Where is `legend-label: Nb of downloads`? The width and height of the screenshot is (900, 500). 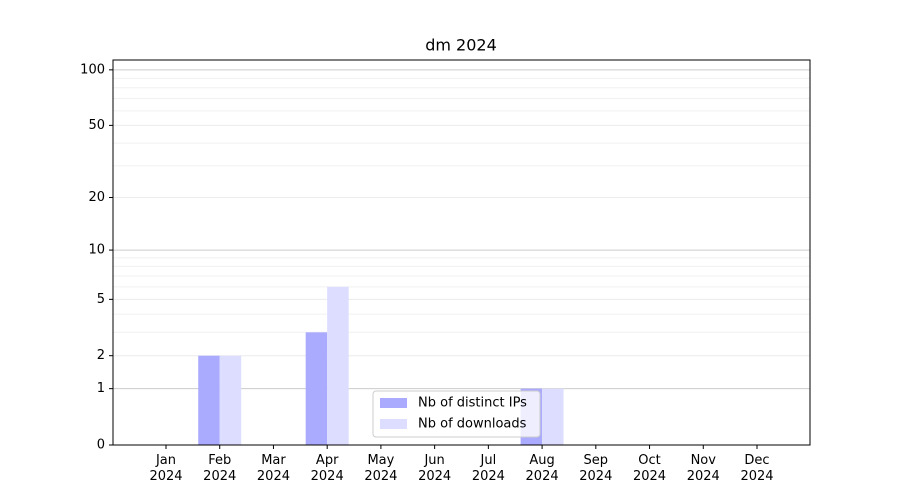 legend-label: Nb of downloads is located at coordinates (472, 424).